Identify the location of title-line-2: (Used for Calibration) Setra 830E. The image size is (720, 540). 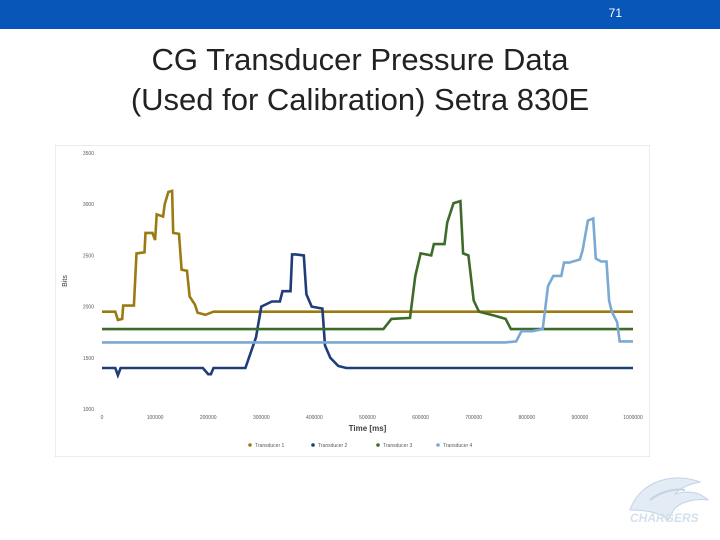
(360, 99).